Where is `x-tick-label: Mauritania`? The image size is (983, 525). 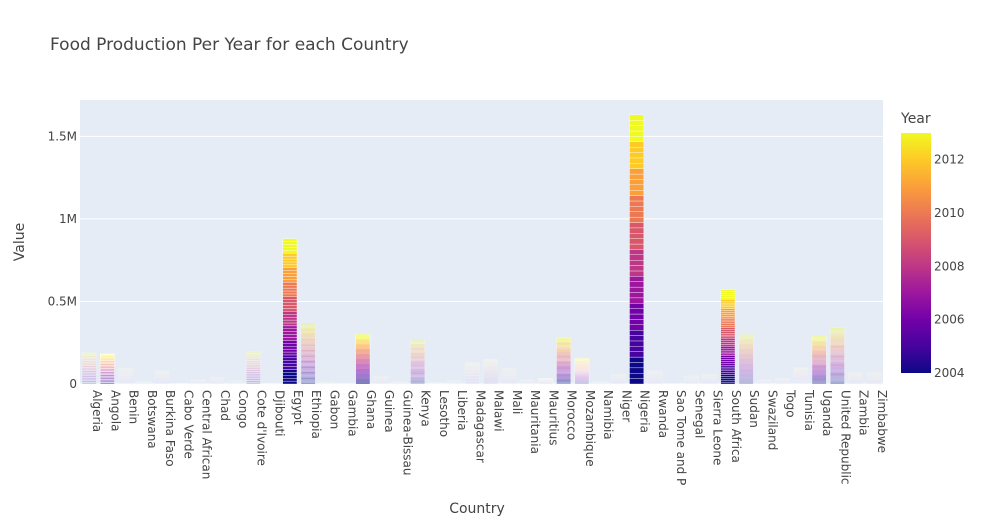
x-tick-label: Mauritania is located at coordinates (535, 422).